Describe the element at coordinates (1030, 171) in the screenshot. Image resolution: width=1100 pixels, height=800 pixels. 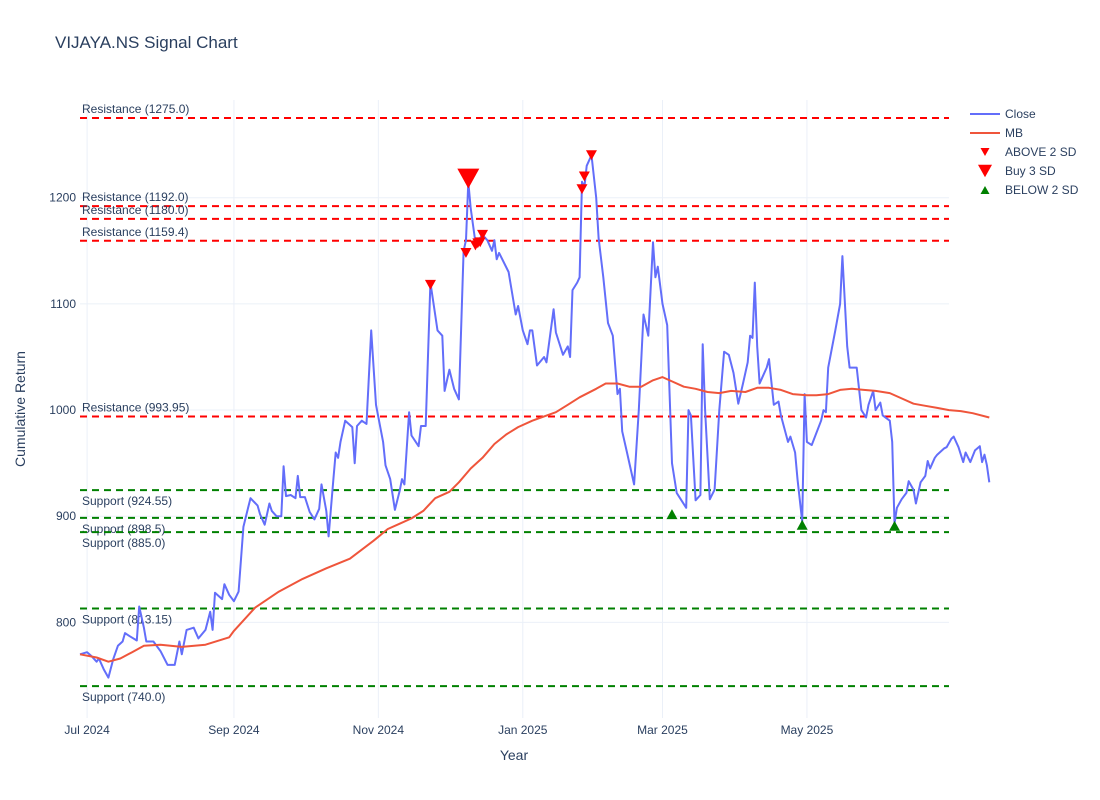
I see `legend-label: Buy 3 SD` at that location.